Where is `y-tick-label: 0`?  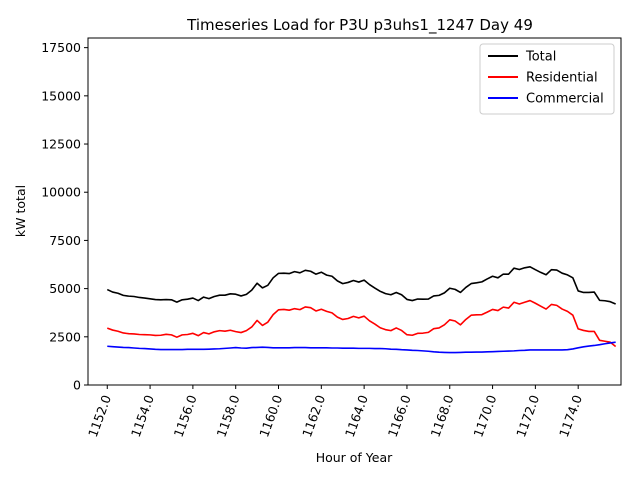 y-tick-label: 0 is located at coordinates (77, 385).